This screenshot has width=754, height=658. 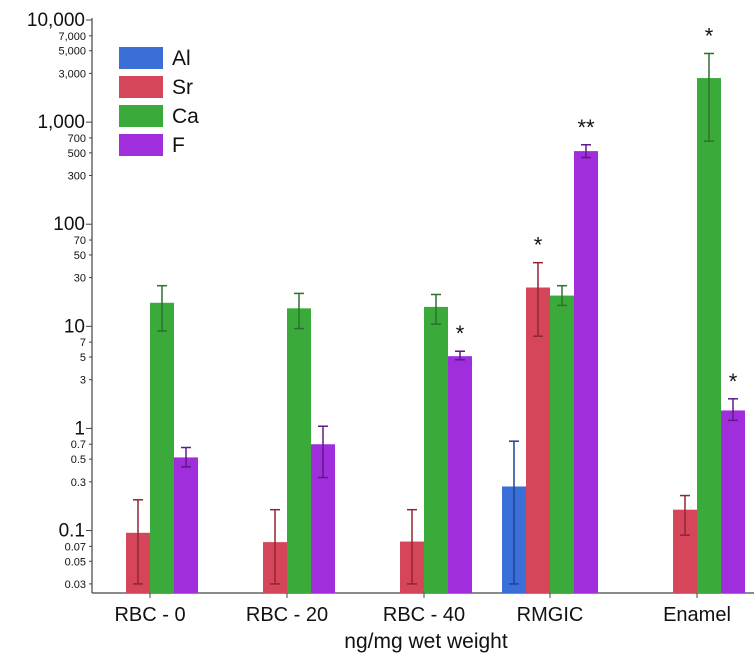 I want to click on x-category-label: RBC - 20, so click(x=287, y=615).